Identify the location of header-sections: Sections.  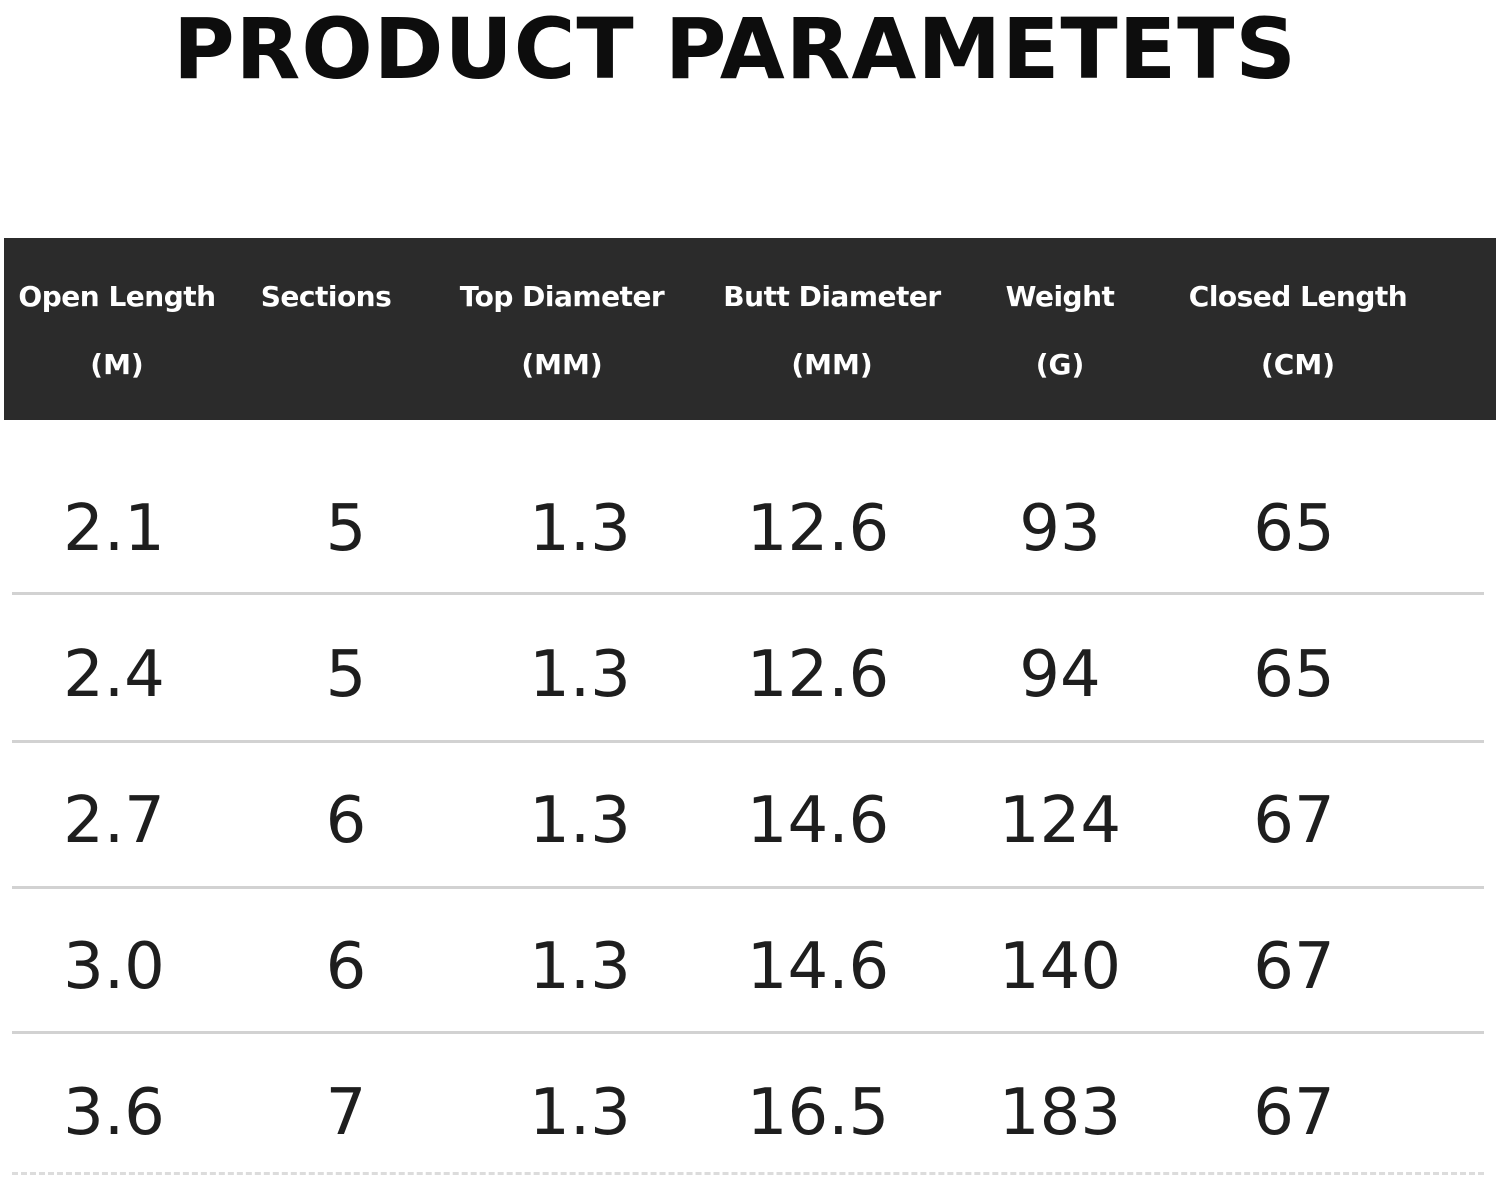
(326, 329).